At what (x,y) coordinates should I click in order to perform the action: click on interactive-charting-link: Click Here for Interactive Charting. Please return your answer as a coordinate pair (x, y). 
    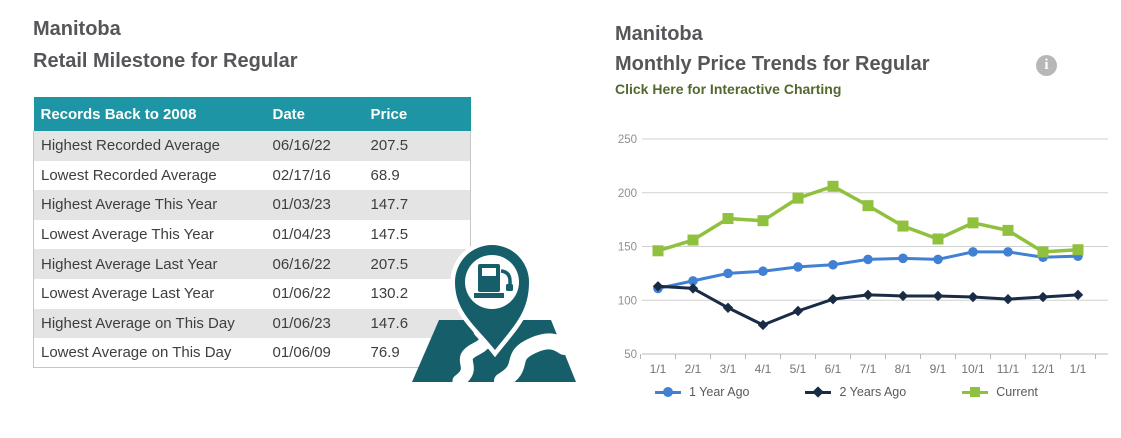
    Looking at the image, I should click on (728, 89).